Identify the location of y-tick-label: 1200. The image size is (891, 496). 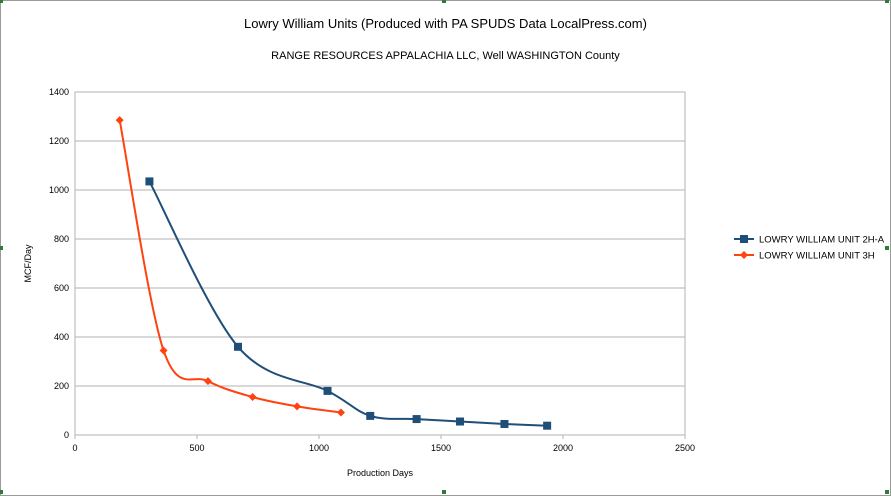
(59, 141).